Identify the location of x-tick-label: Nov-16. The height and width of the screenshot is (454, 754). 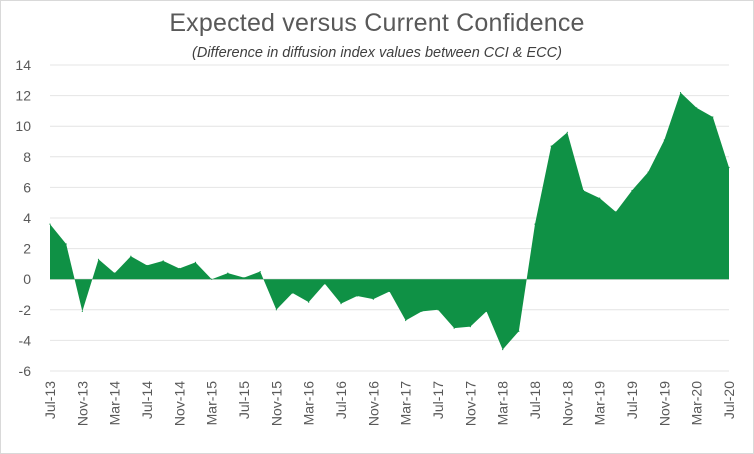
(373, 403).